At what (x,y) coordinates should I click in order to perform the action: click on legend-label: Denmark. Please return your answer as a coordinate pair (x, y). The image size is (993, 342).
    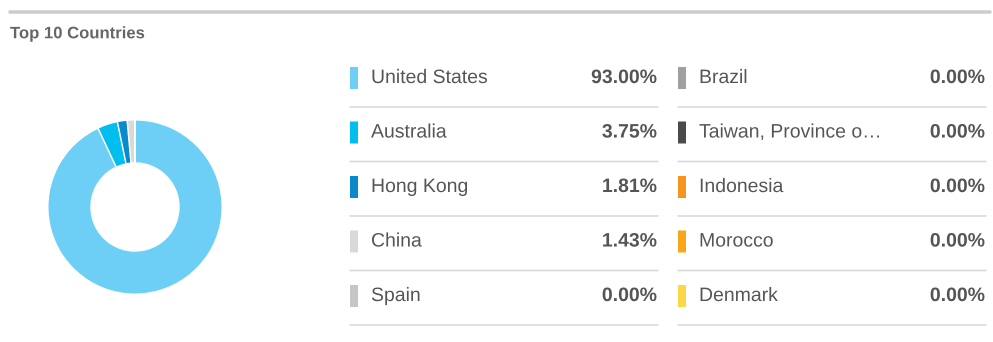
    Looking at the image, I should click on (739, 294).